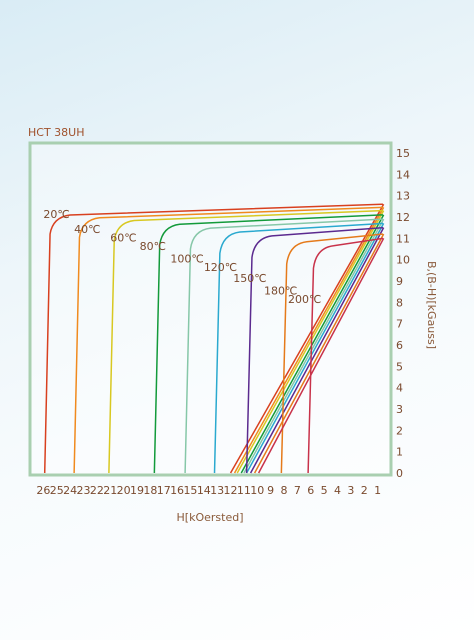 The width and height of the screenshot is (474, 640). Describe the element at coordinates (186, 259) in the screenshot. I see `temp-label-100℃: 100℃` at that location.